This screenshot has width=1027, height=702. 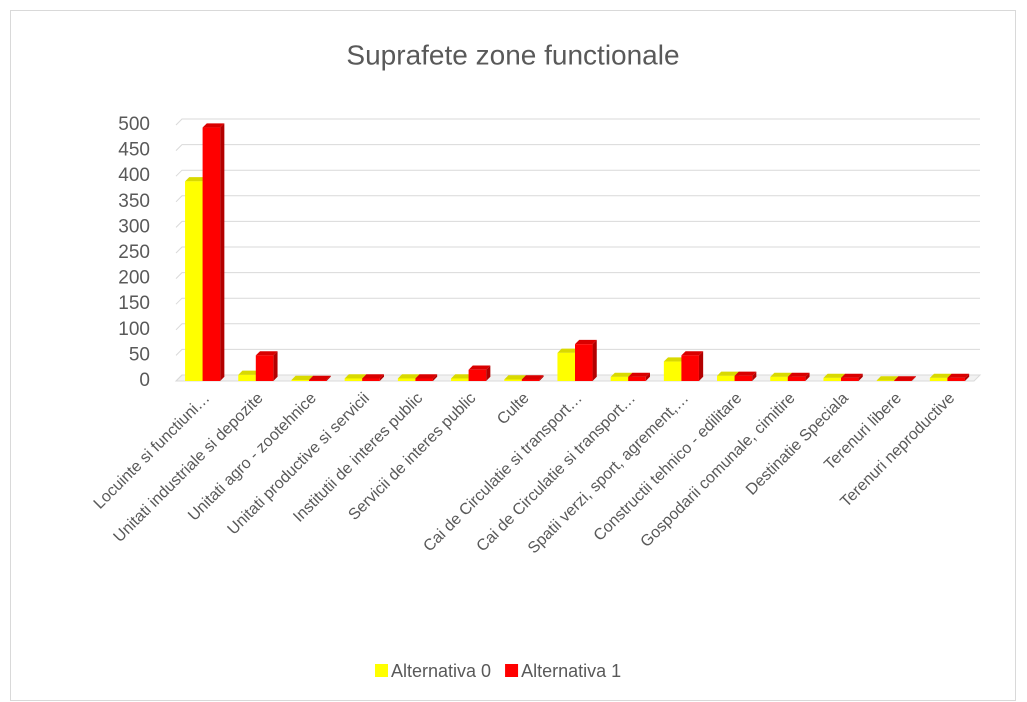 What do you see at coordinates (512, 54) in the screenshot?
I see `chart-title: Suprafete zone functionale` at bounding box center [512, 54].